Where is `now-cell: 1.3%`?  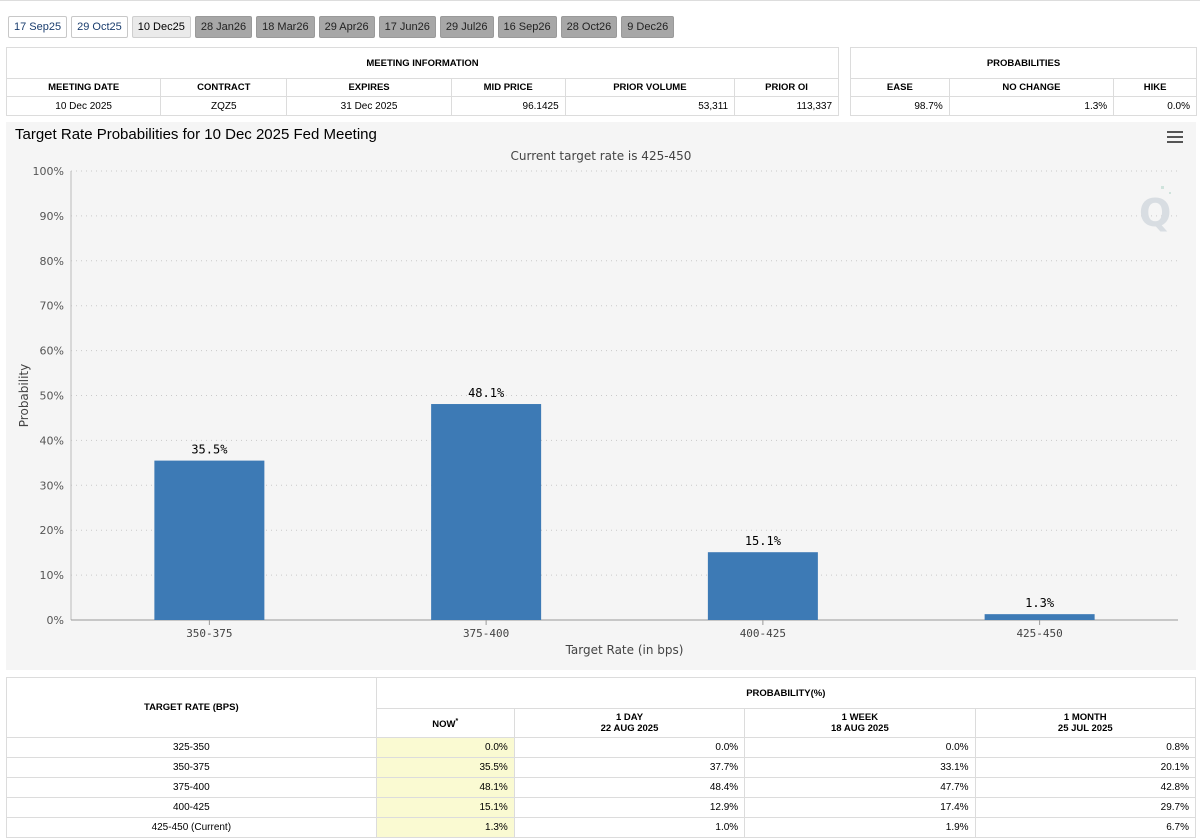
now-cell: 1.3% is located at coordinates (445, 827).